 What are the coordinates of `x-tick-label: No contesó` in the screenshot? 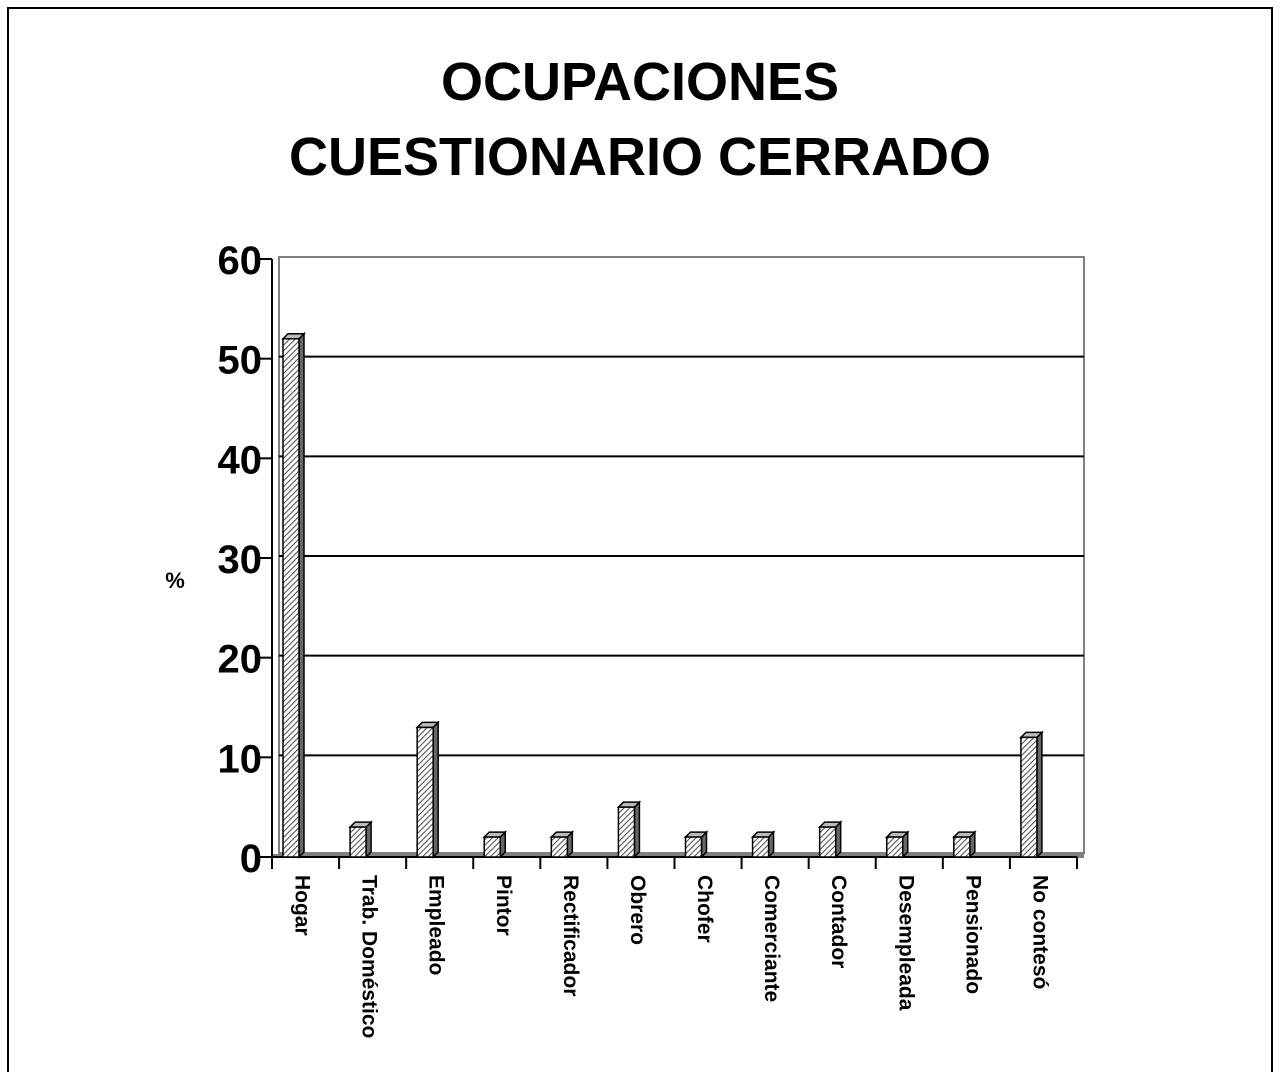 It's located at (1039, 932).